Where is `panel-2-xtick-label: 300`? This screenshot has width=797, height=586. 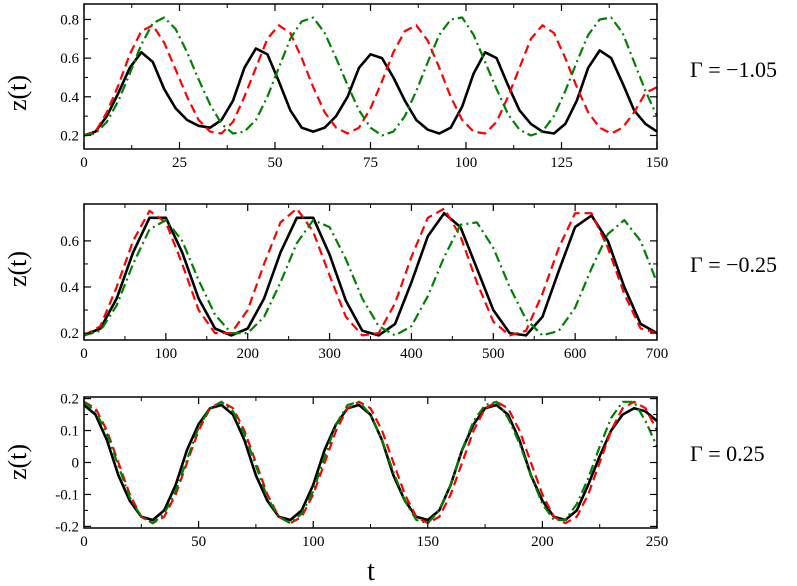 panel-2-xtick-label: 300 is located at coordinates (329, 354).